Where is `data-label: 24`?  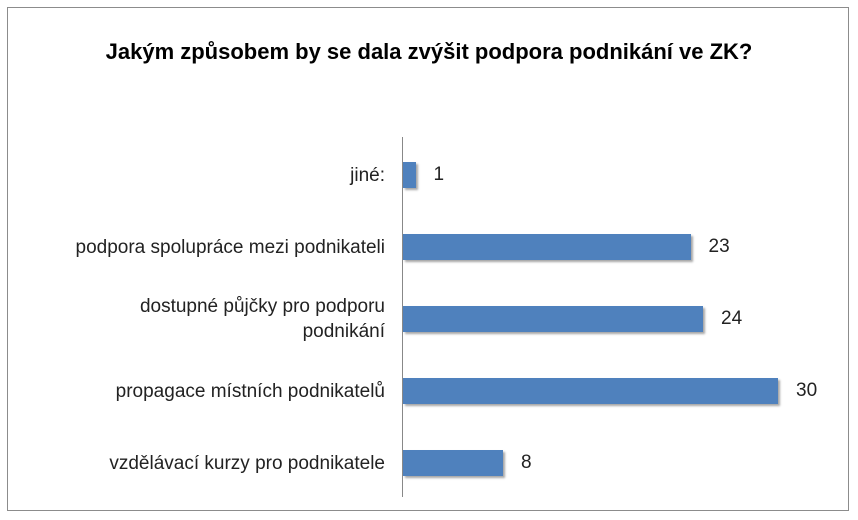 data-label: 24 is located at coordinates (732, 318).